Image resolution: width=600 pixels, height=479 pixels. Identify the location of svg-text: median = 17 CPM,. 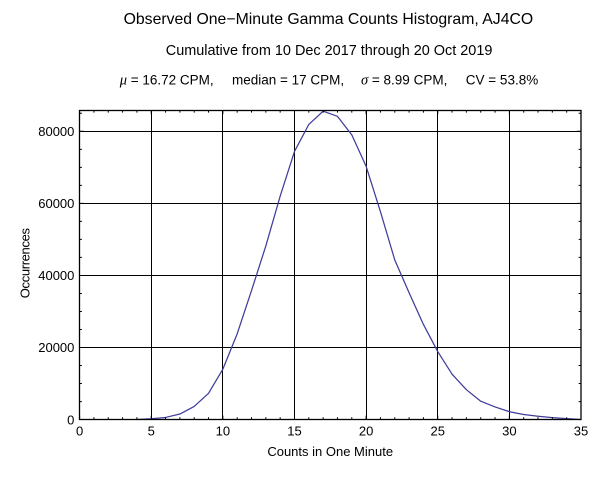
(288, 80).